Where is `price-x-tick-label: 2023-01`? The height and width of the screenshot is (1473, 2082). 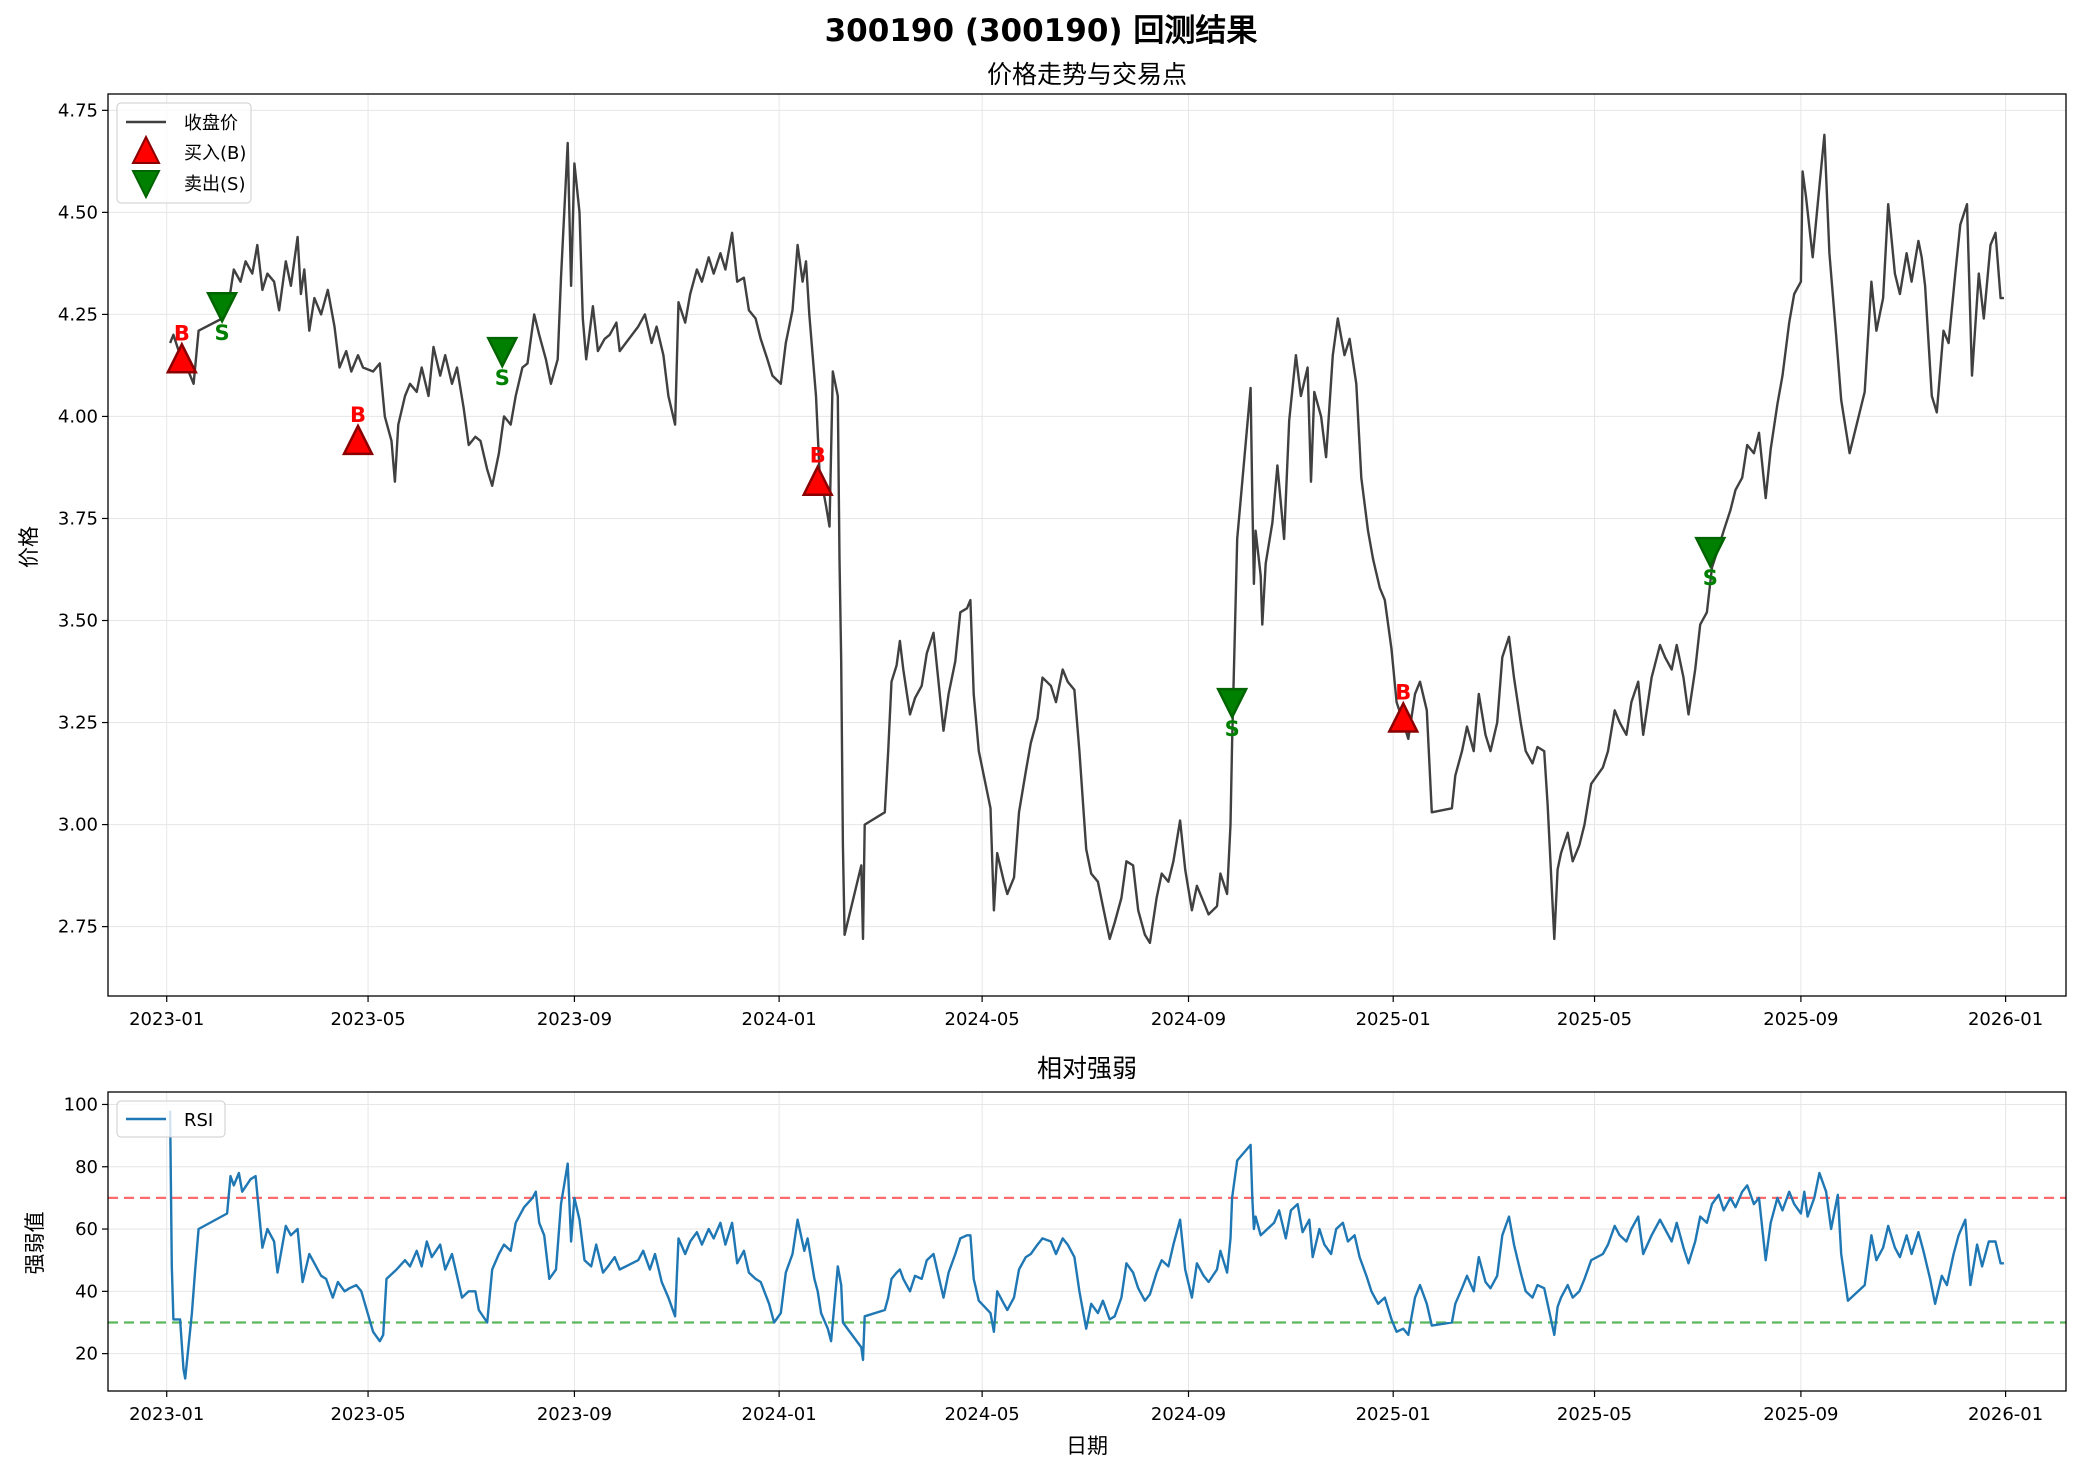 price-x-tick-label: 2023-01 is located at coordinates (166, 1019).